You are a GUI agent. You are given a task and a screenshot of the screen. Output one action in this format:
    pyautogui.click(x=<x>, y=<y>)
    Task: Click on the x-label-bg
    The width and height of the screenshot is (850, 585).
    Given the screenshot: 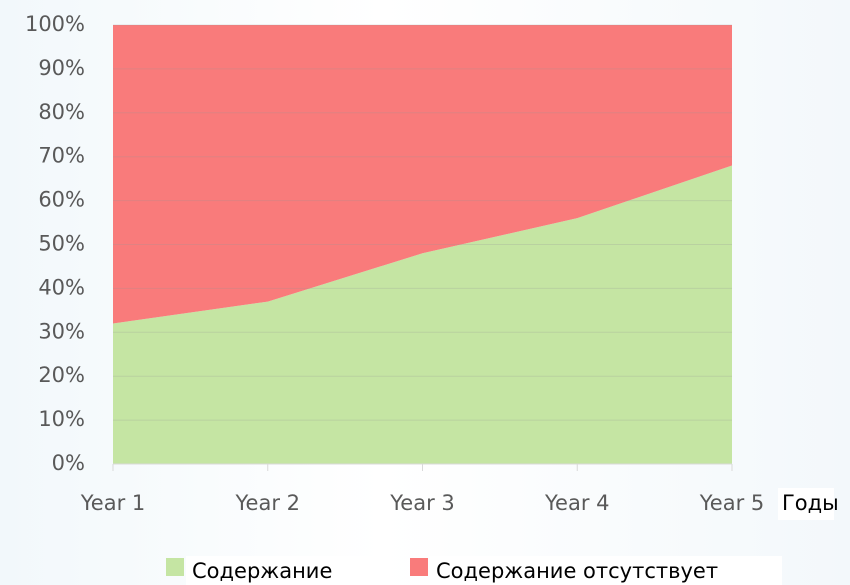 What is the action you would take?
    pyautogui.click(x=806, y=504)
    